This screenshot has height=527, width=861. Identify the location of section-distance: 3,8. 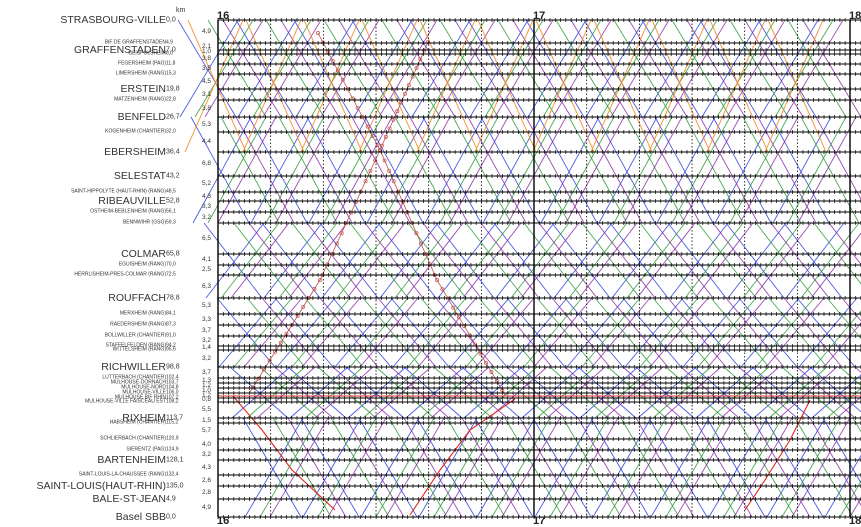
(207, 108).